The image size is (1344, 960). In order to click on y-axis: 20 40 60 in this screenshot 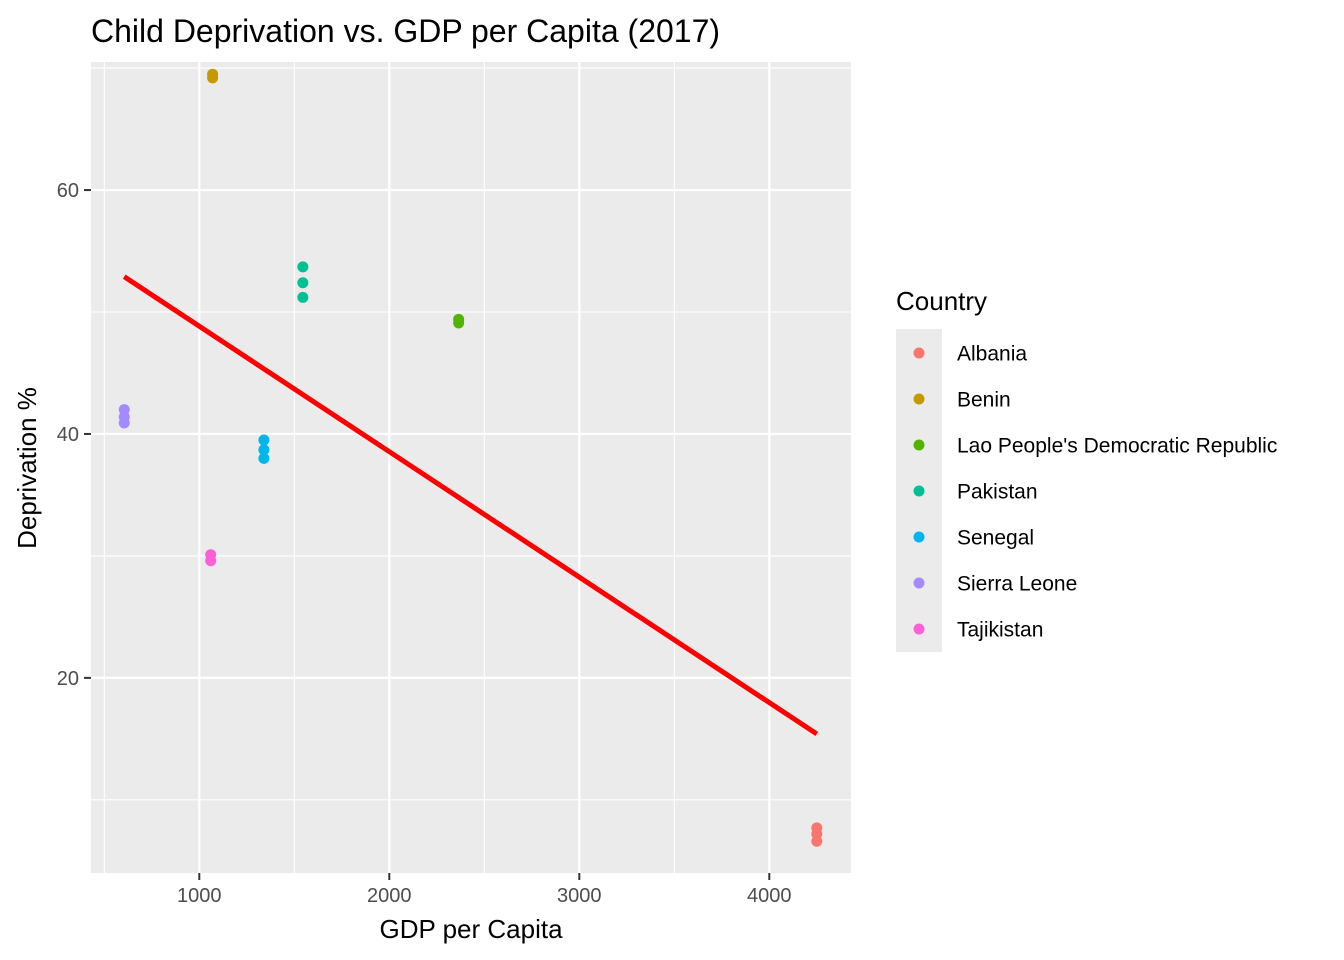, I will do `click(74, 435)`.